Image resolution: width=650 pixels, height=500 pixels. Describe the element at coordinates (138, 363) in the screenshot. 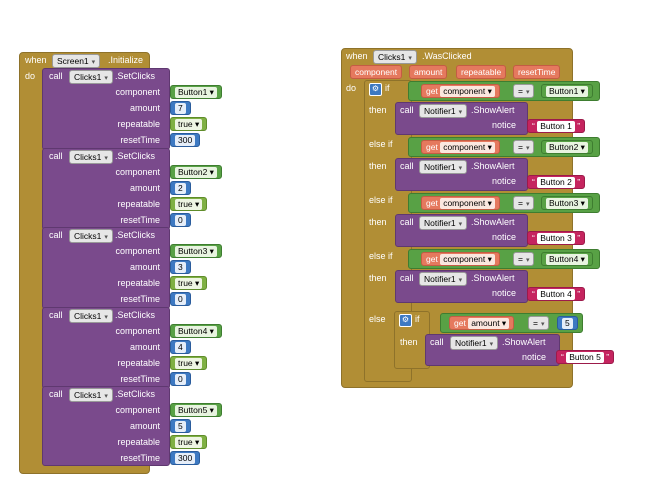

I see `repeatable-label-4: repeatable` at that location.